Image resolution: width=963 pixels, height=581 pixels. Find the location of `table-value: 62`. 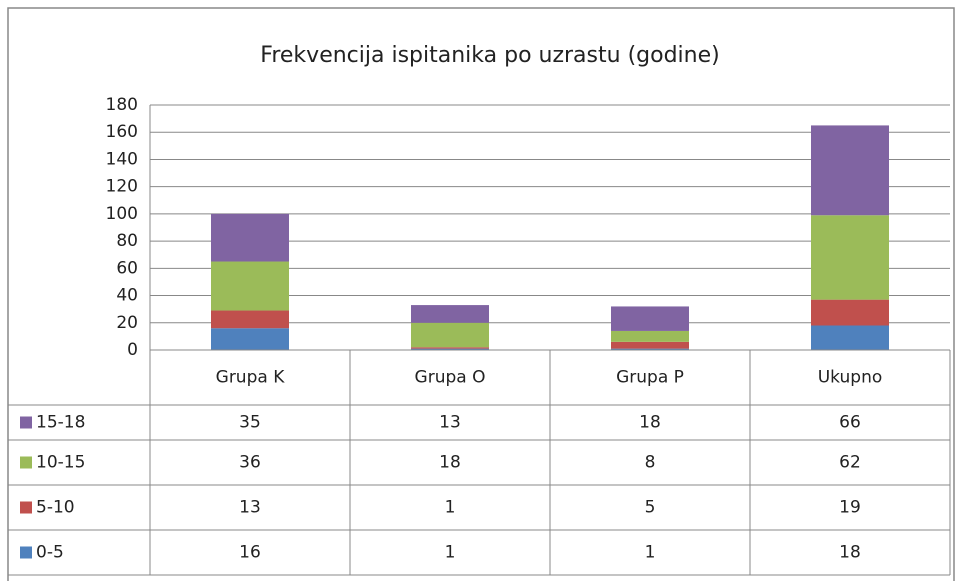

table-value: 62 is located at coordinates (850, 463).